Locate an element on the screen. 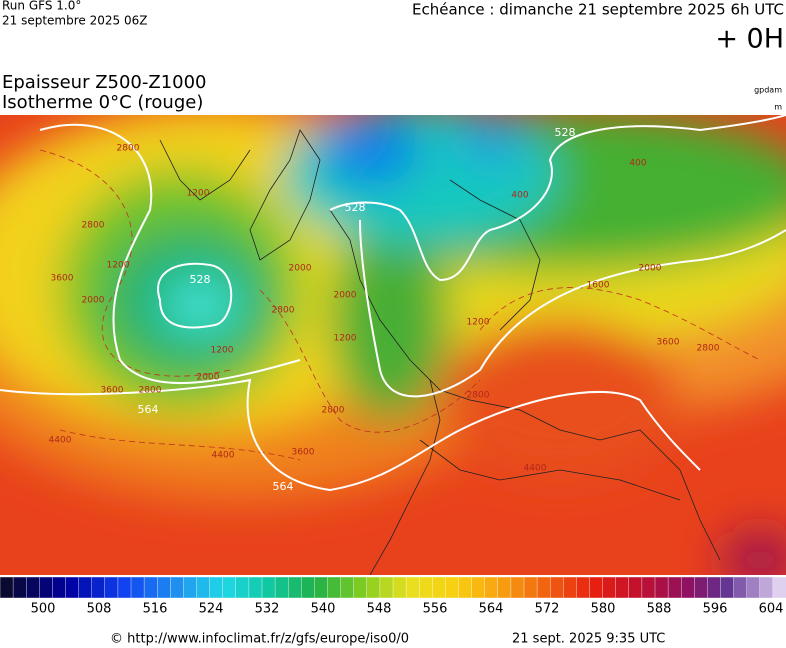  unit-isotherm: m is located at coordinates (778, 107).